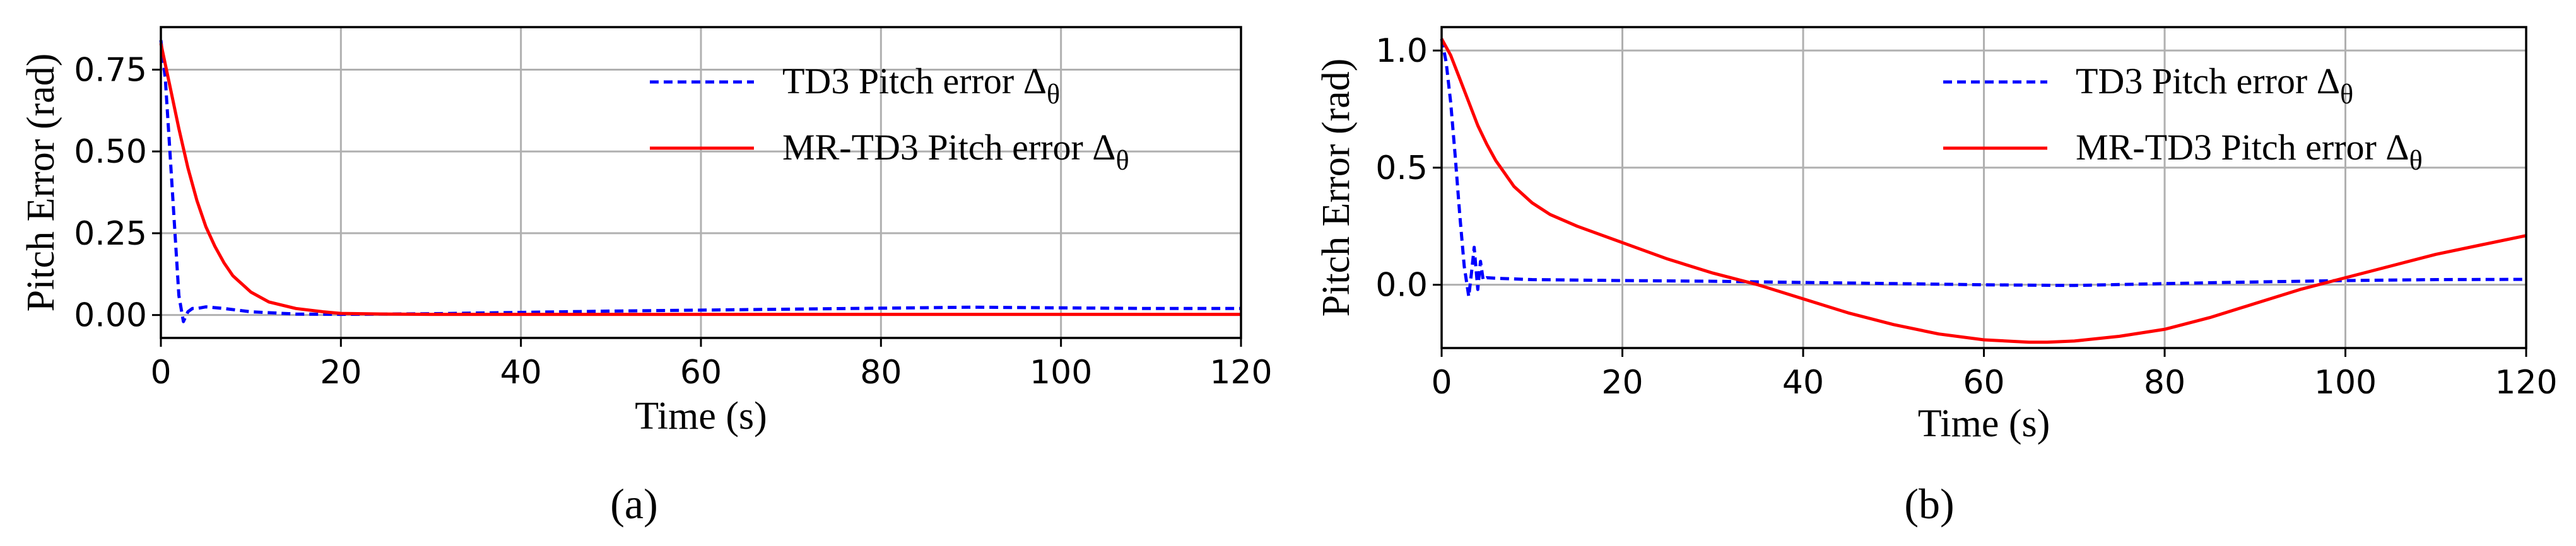 This screenshot has height=546, width=2576. I want to click on x-ticks-a: 0 20 40 60 80 100 120, so click(711, 365).